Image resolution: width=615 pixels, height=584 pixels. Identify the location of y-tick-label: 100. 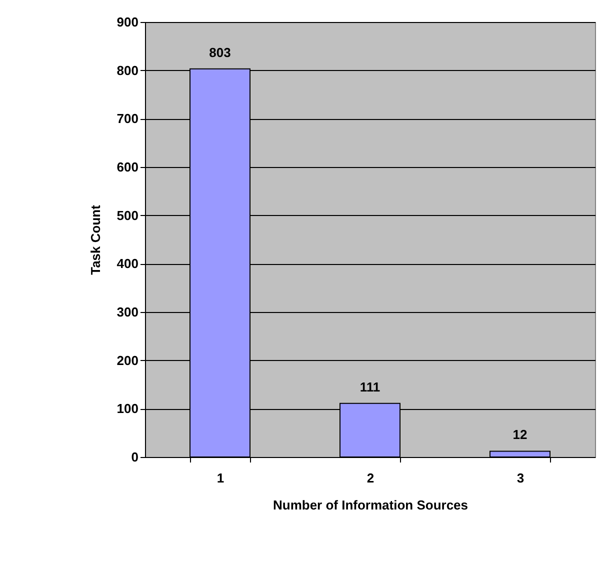
(127, 408).